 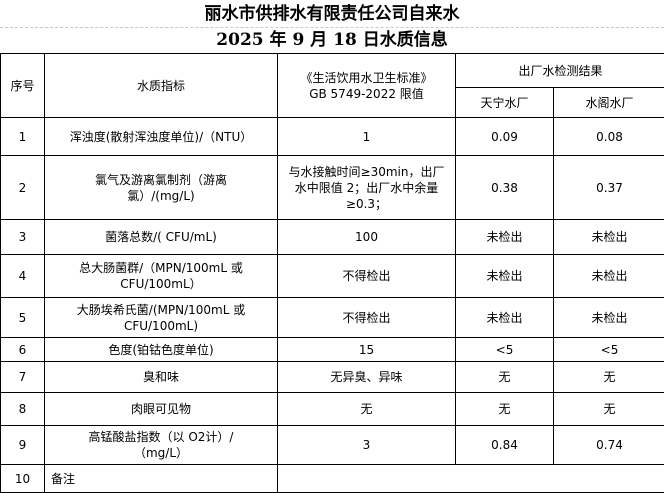 I want to click on header-plant2: 水阁水厂, so click(x=609, y=103).